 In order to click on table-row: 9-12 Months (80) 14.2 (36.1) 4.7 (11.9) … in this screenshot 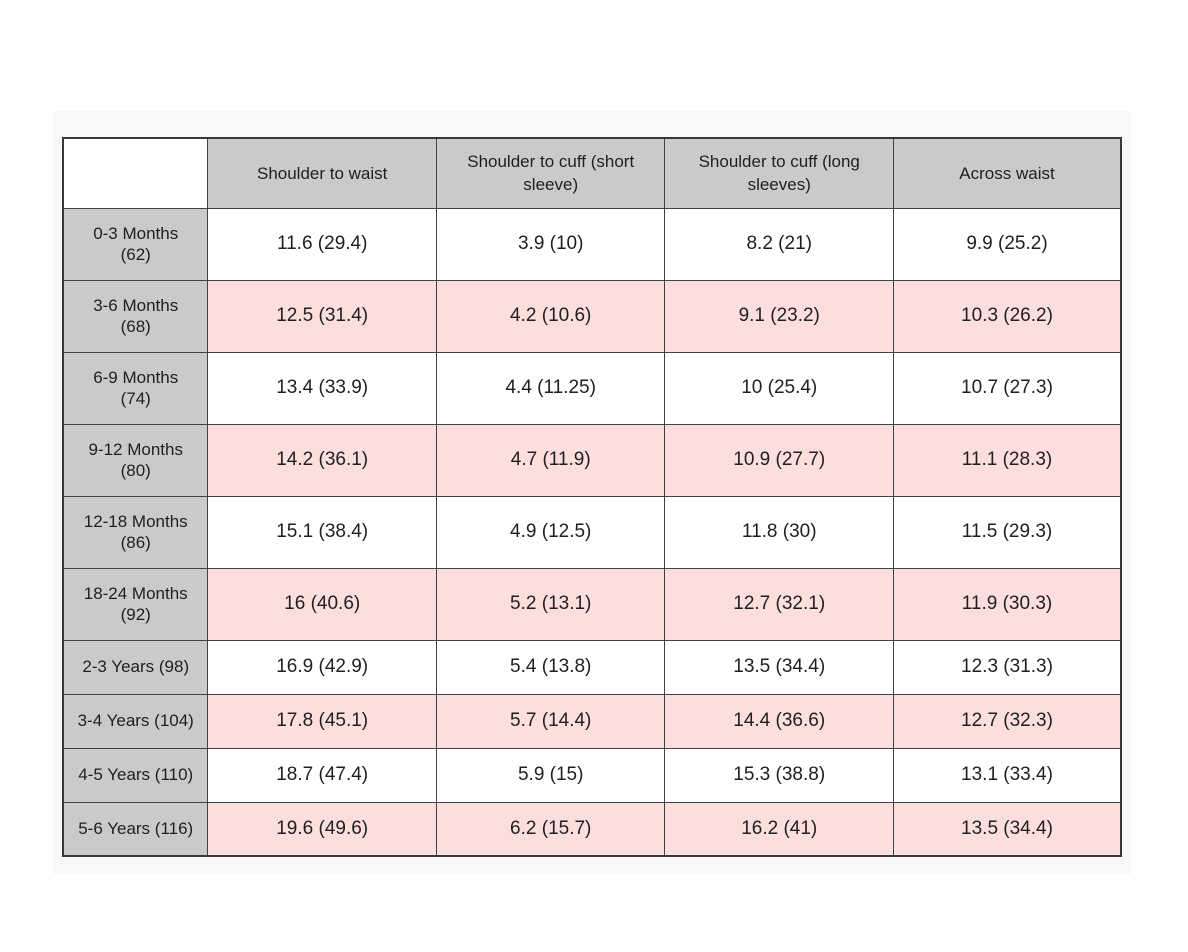, I will do `click(592, 460)`.